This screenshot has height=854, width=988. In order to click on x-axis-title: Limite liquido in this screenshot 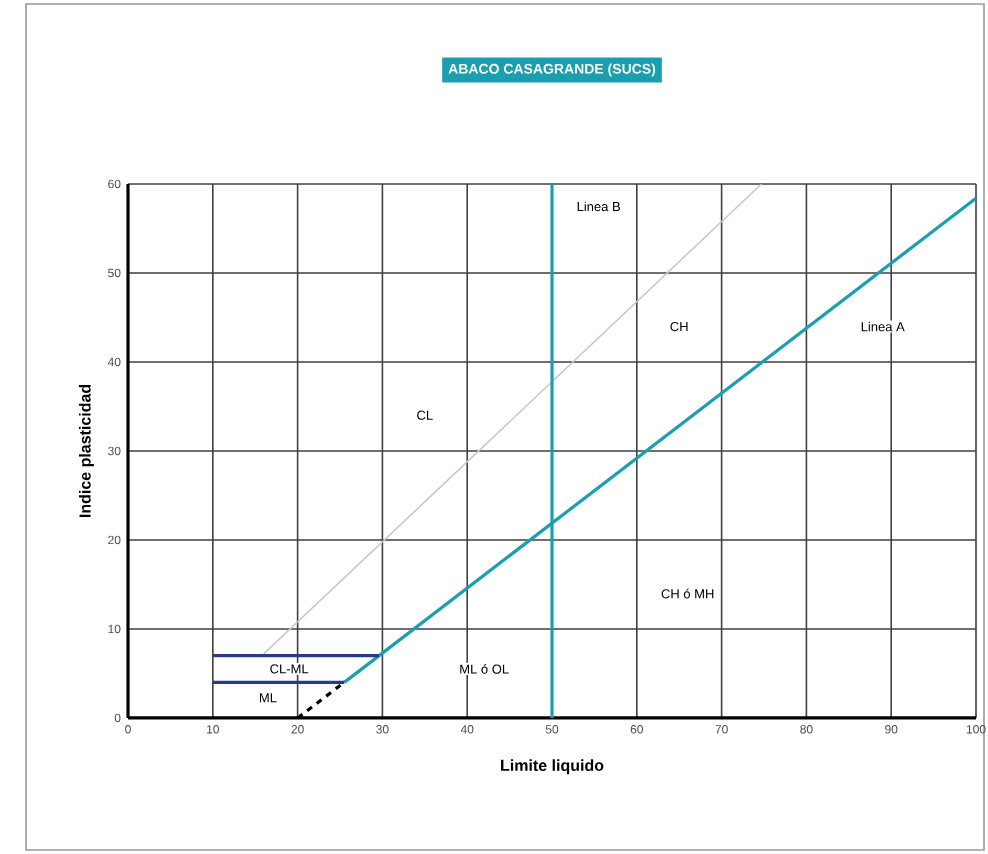, I will do `click(552, 767)`.